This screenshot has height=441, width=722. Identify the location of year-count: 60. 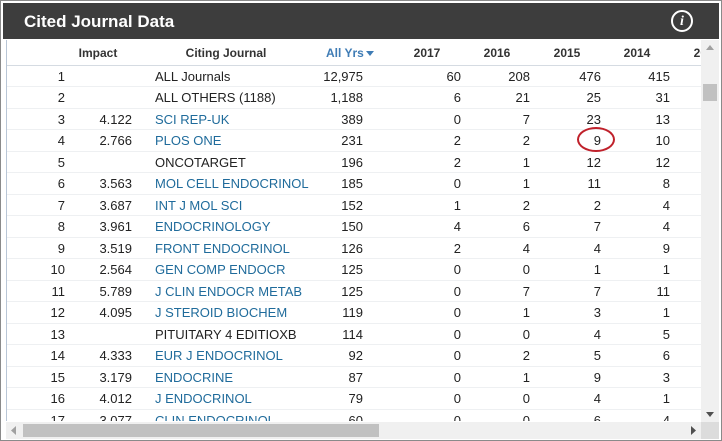
(453, 76).